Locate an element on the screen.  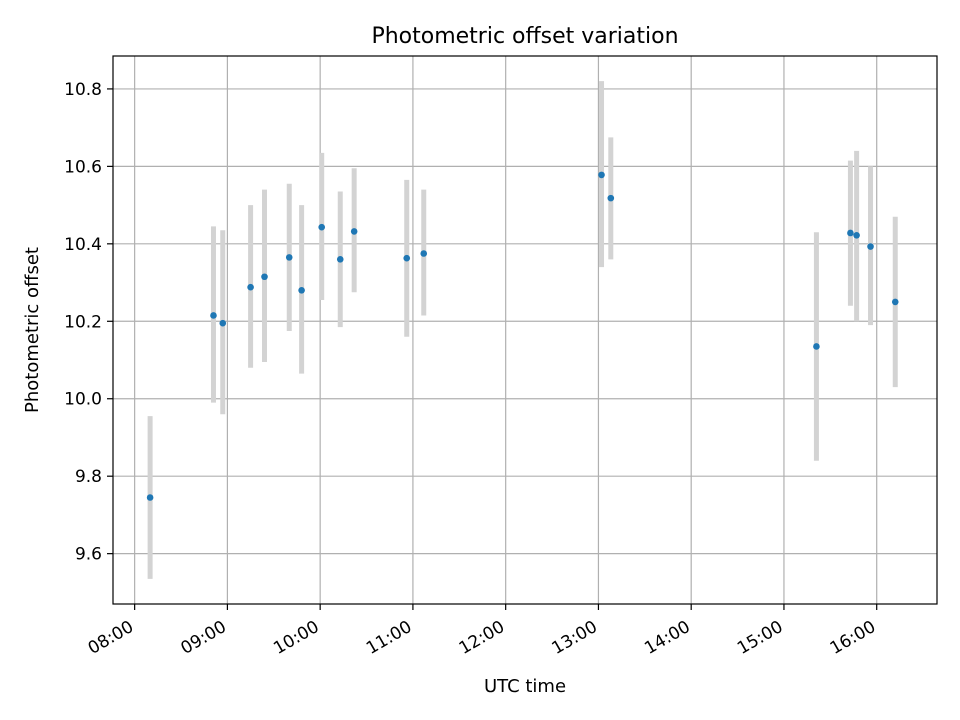
y-axis-ticks: 9.6 9.8 10.0 10.2 10.4 10.6 10.8 is located at coordinates (88, 322).